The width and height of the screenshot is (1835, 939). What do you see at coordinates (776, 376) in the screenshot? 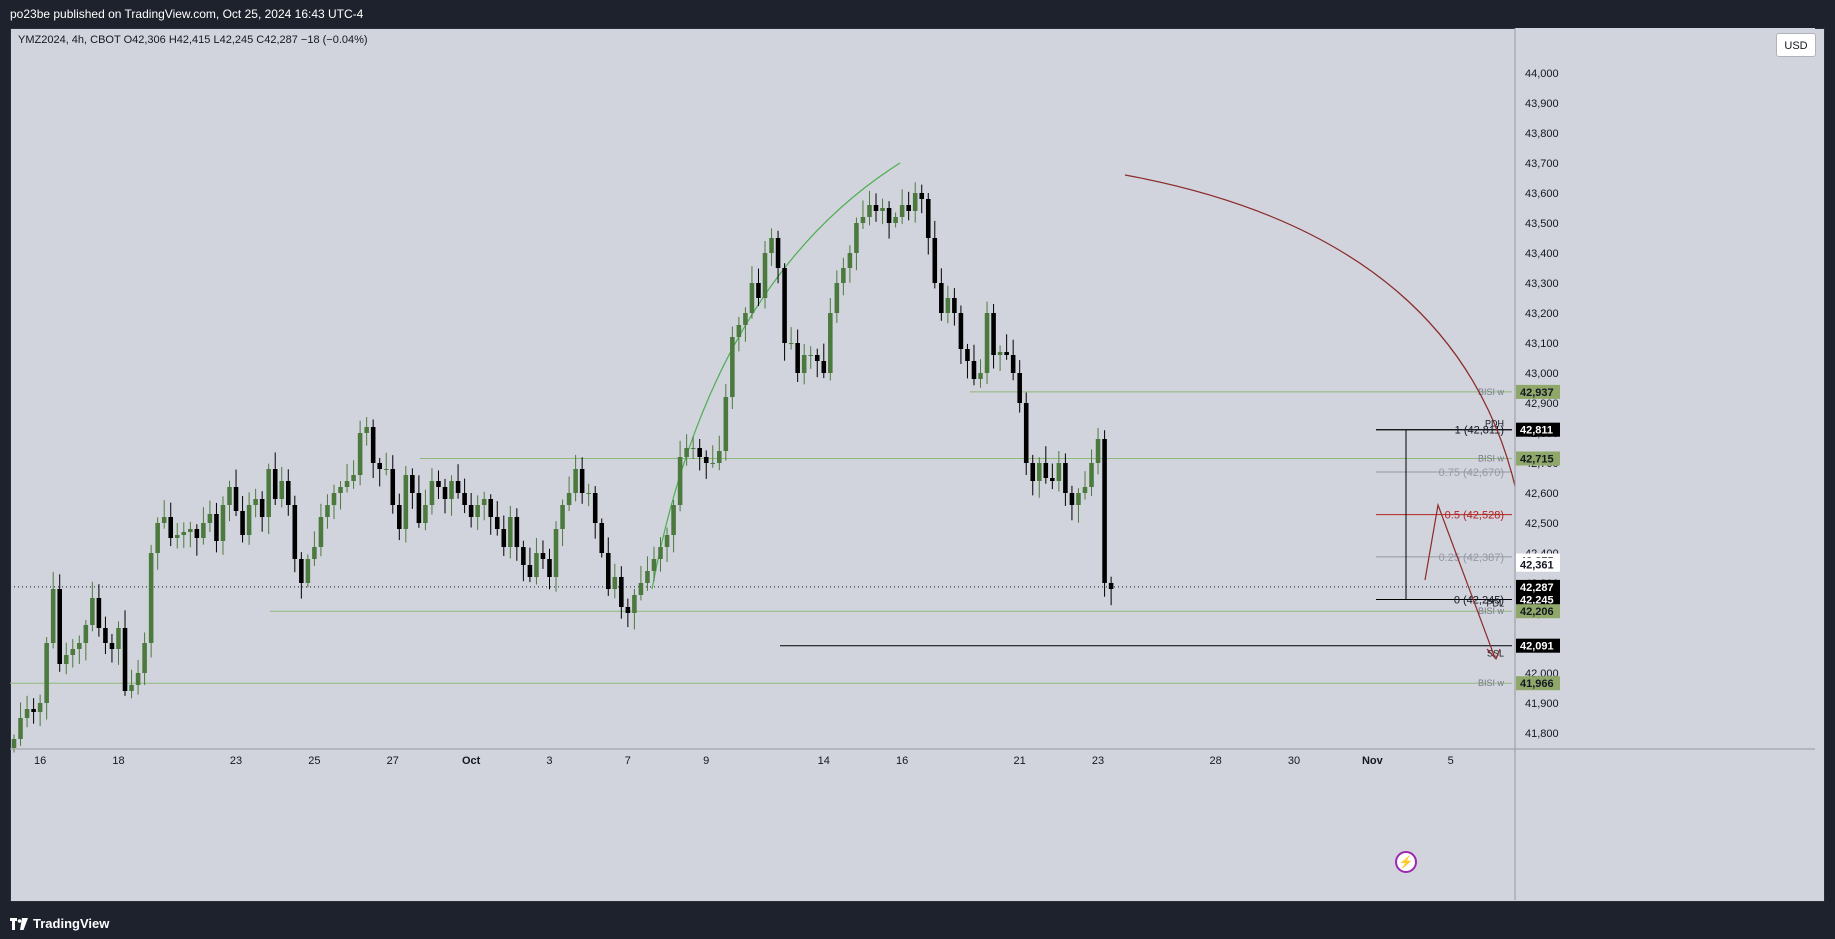
I see `green-arc` at bounding box center [776, 376].